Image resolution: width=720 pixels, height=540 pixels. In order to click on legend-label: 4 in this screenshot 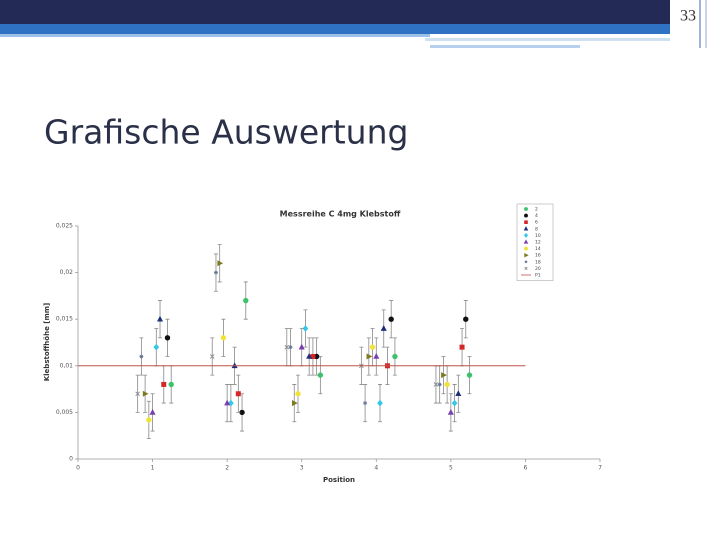, I will do `click(536, 216)`.